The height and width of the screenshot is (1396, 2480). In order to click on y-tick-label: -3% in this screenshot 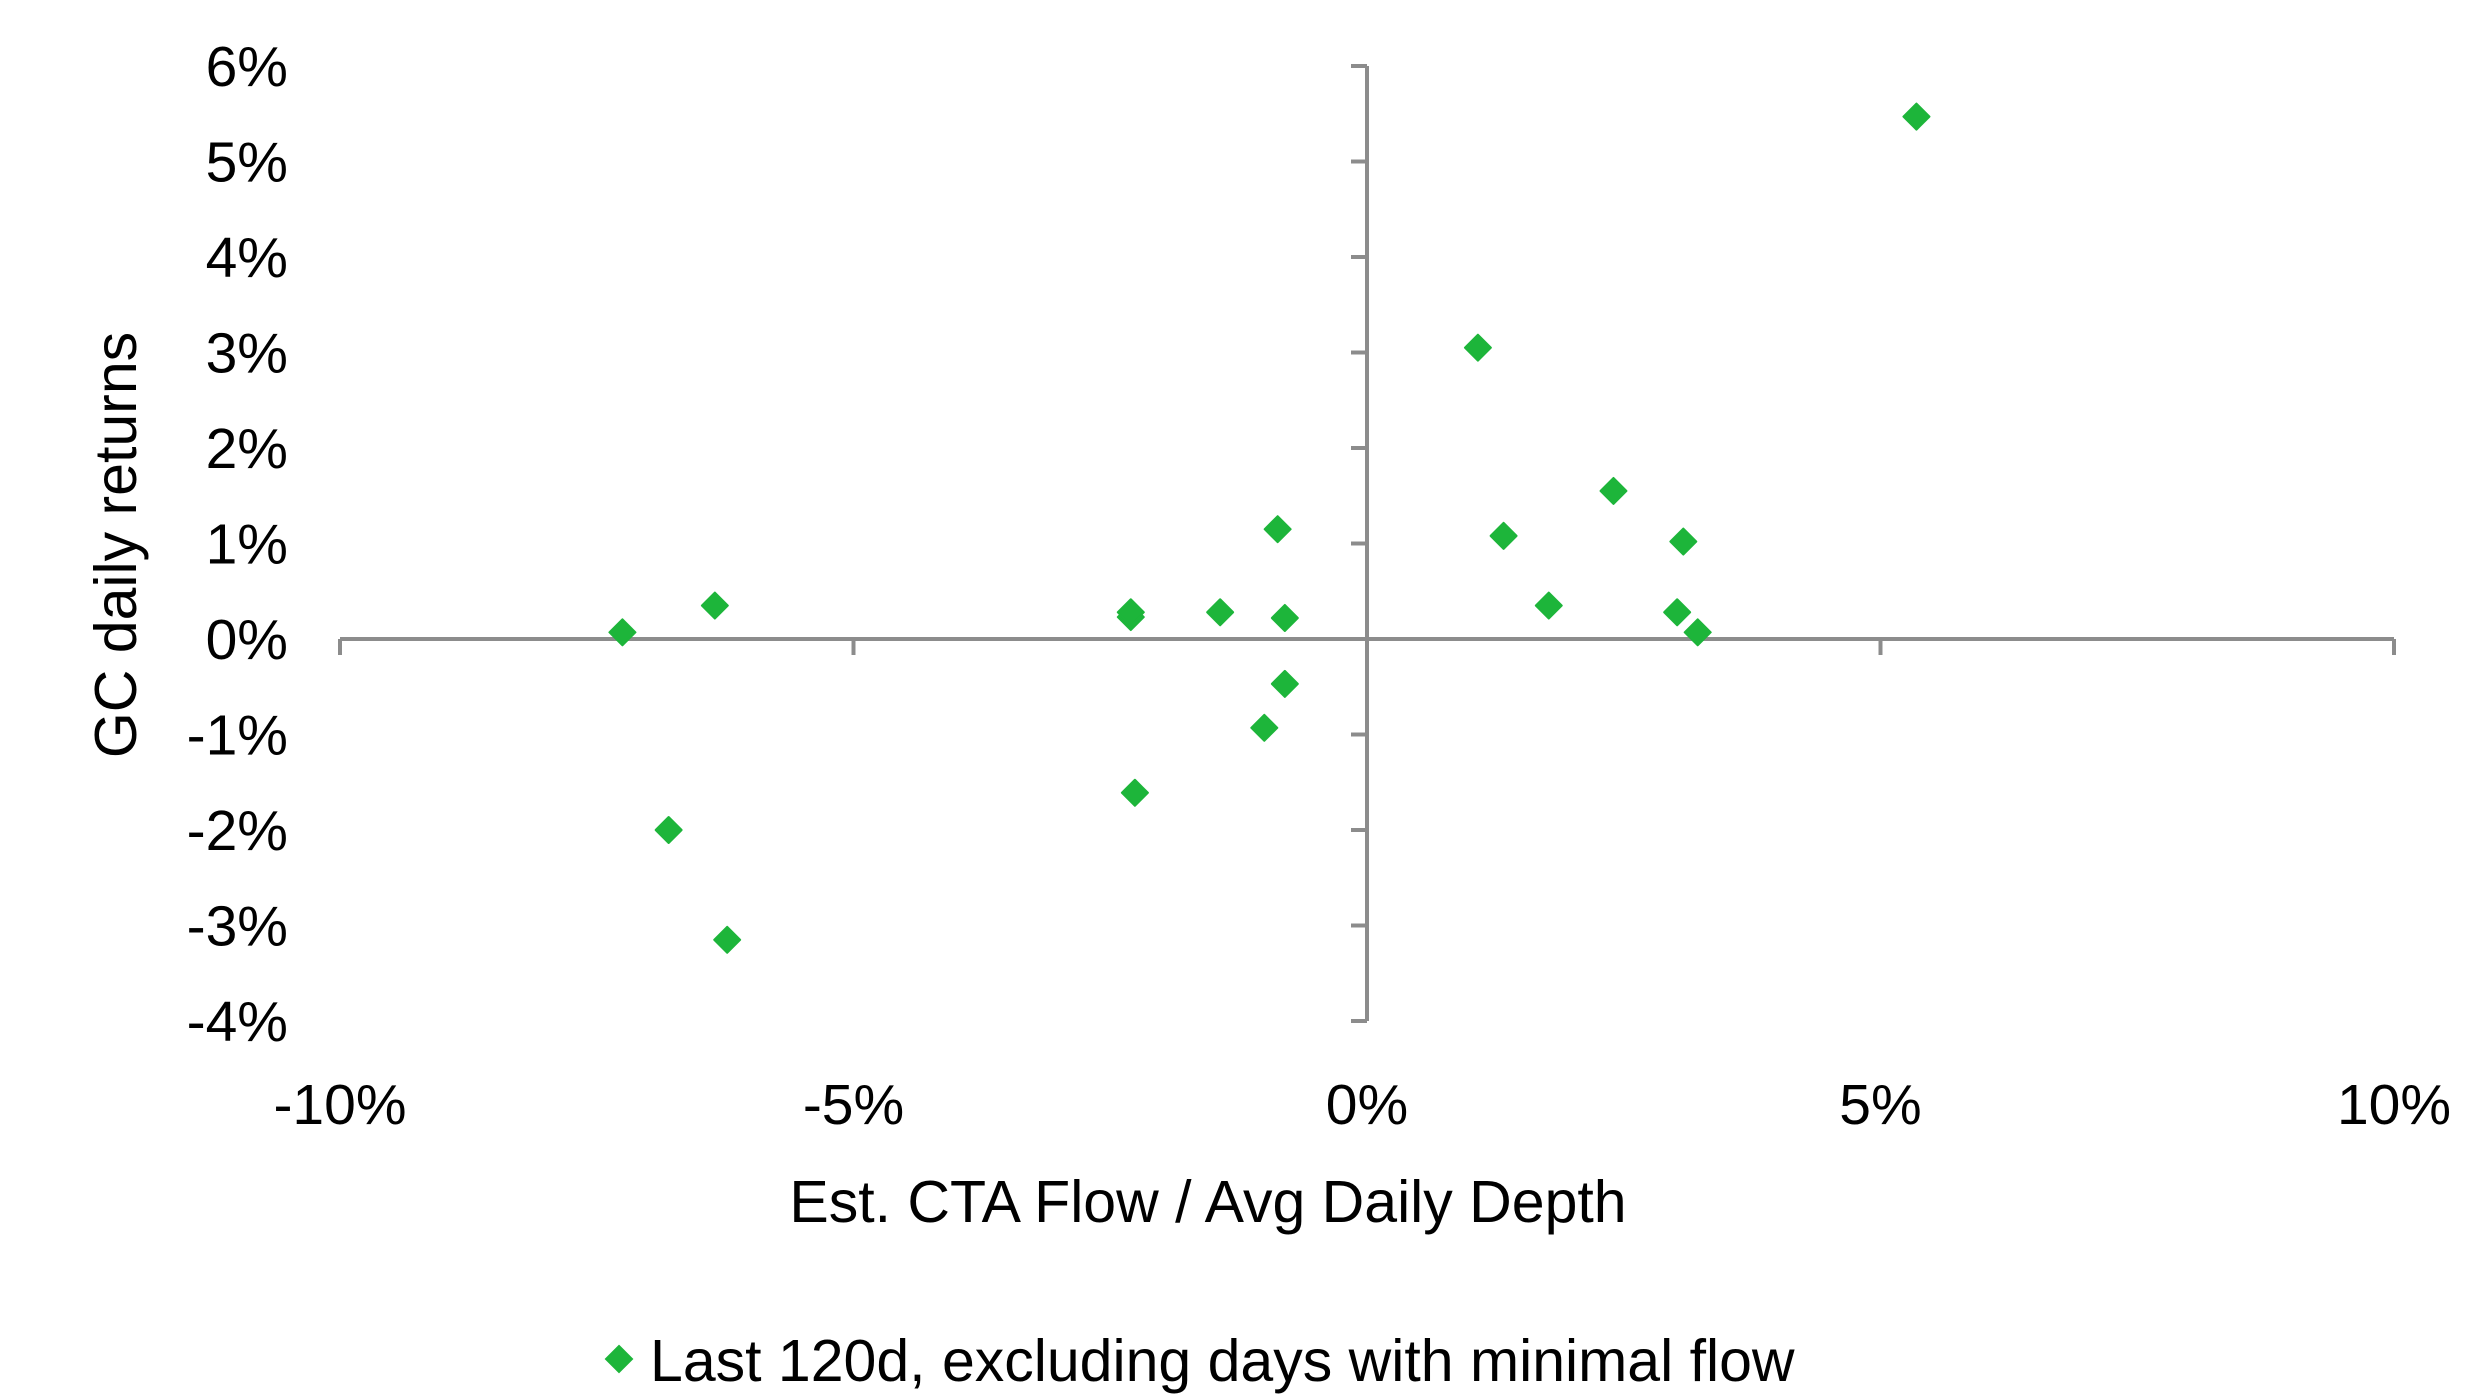, I will do `click(237, 927)`.